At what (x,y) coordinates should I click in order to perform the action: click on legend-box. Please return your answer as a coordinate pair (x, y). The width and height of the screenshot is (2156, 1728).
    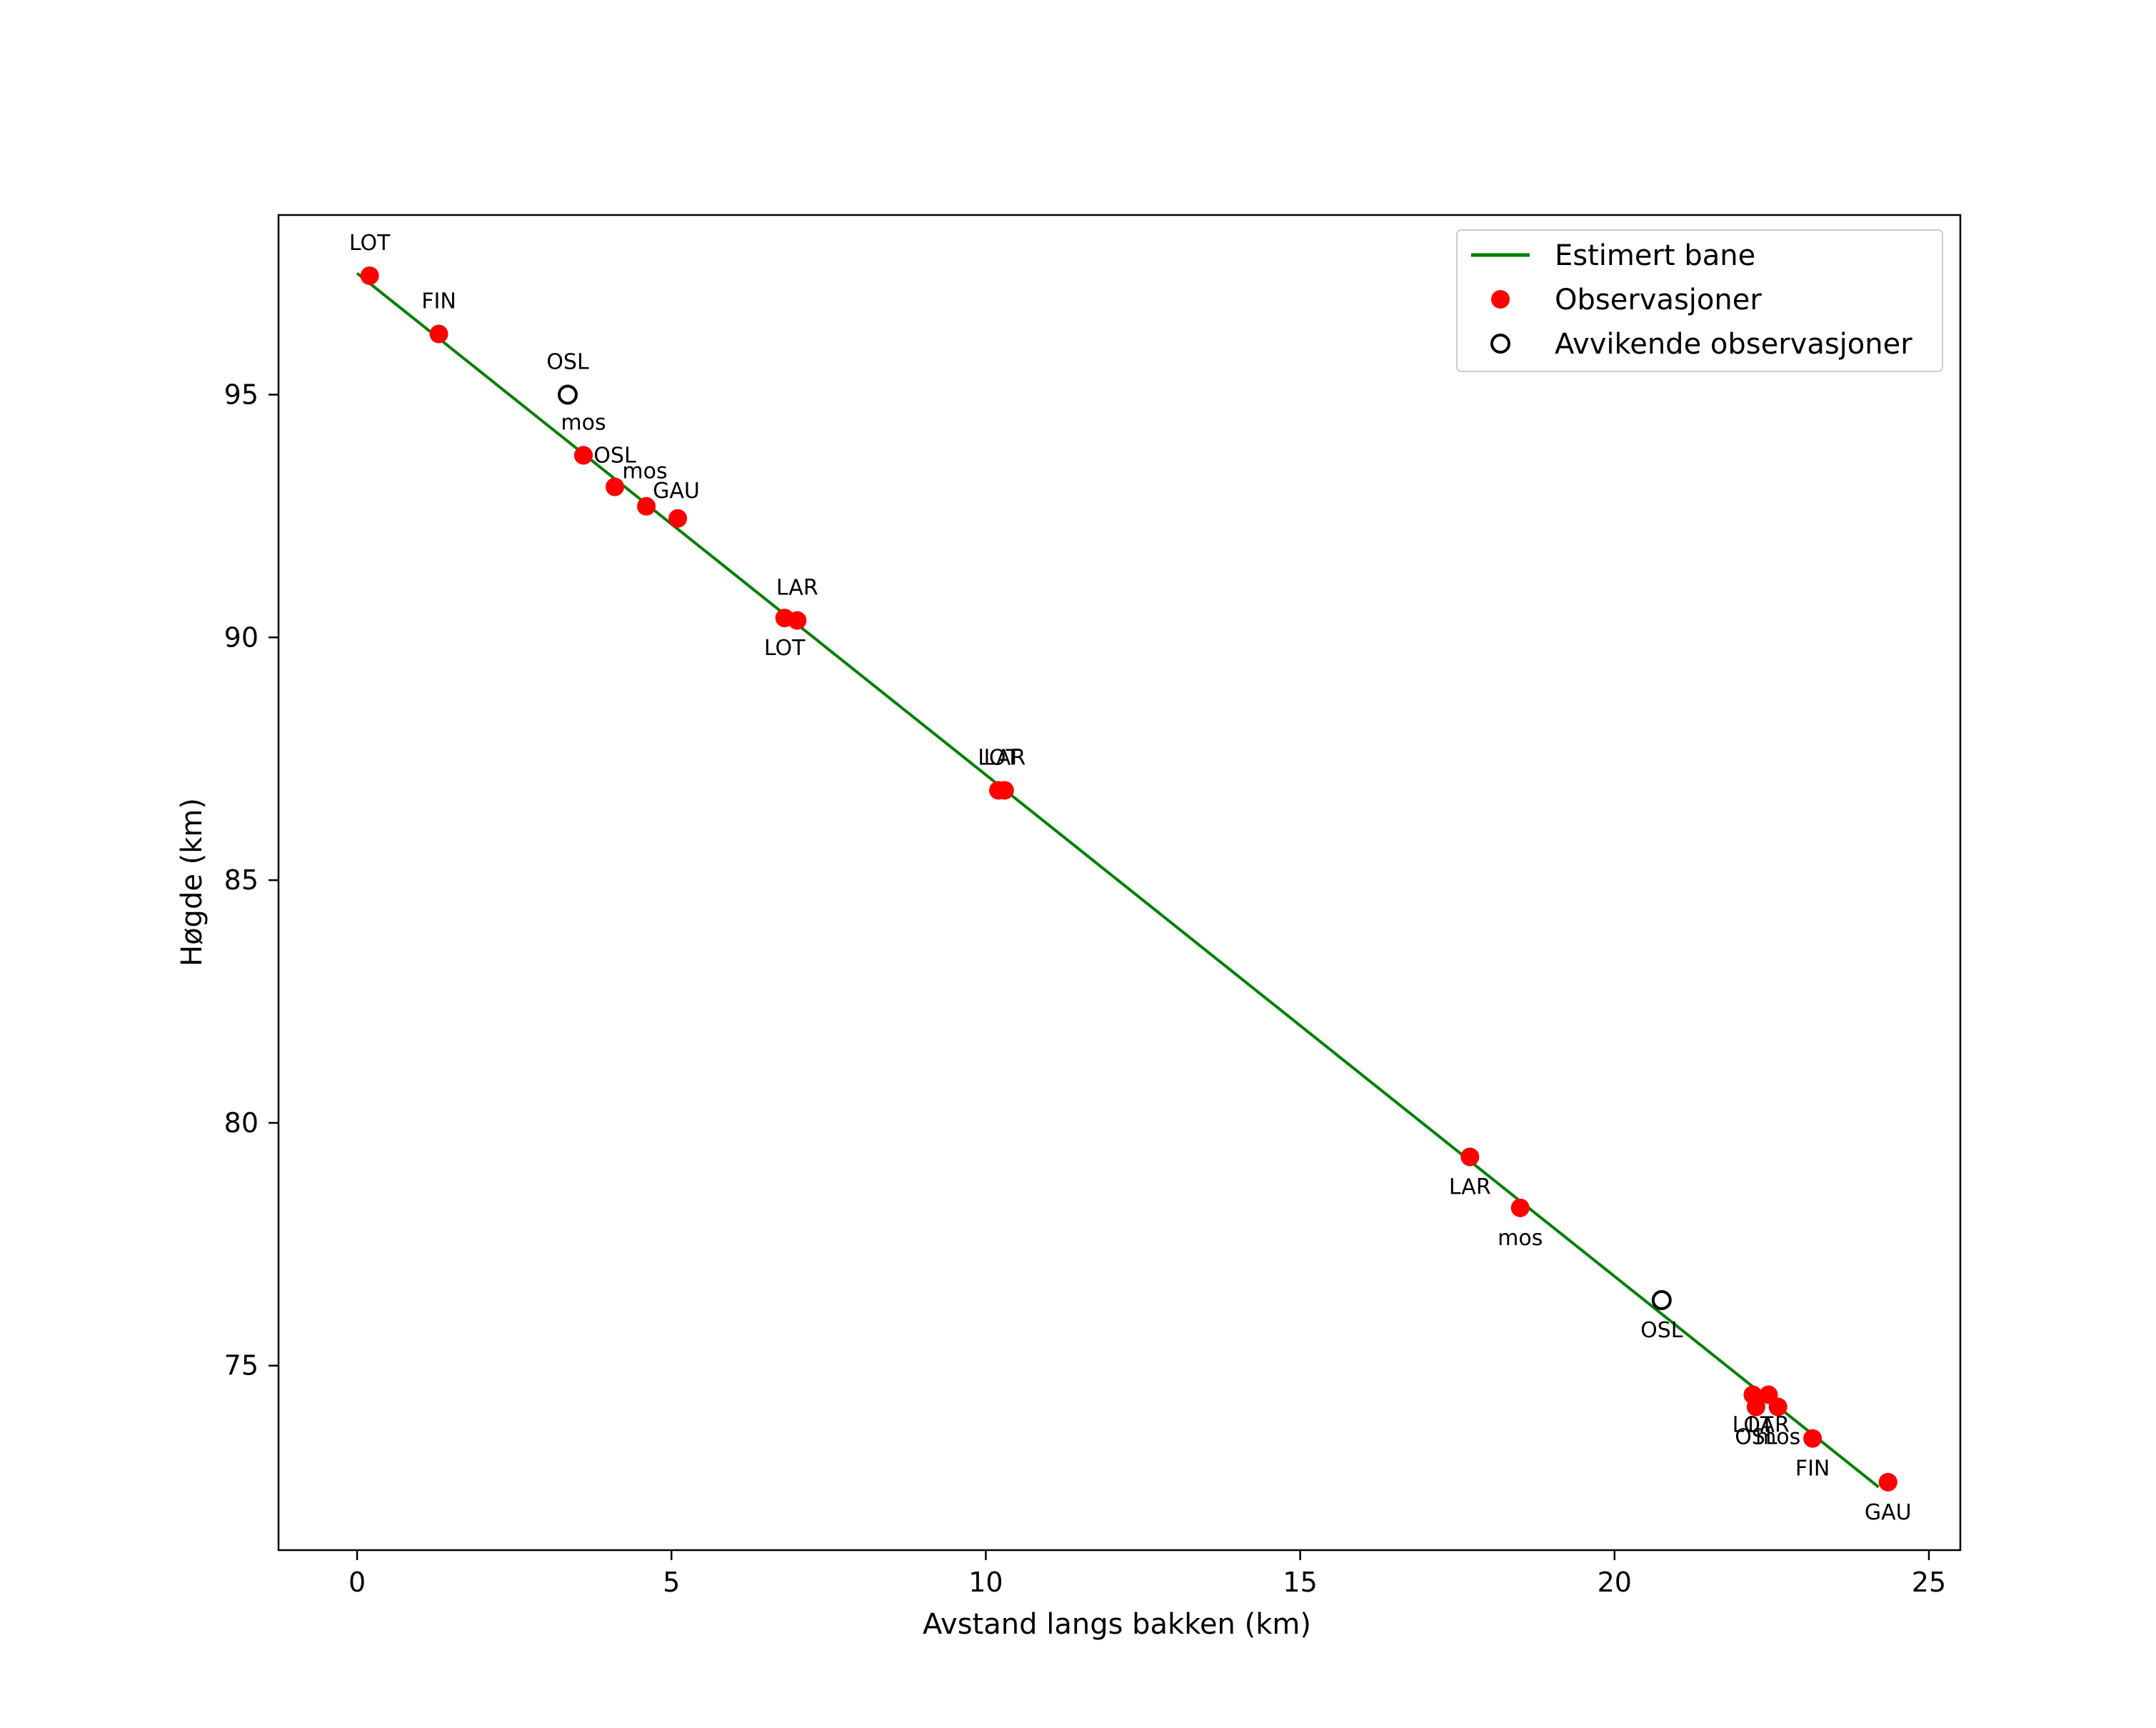
    Looking at the image, I should click on (1700, 300).